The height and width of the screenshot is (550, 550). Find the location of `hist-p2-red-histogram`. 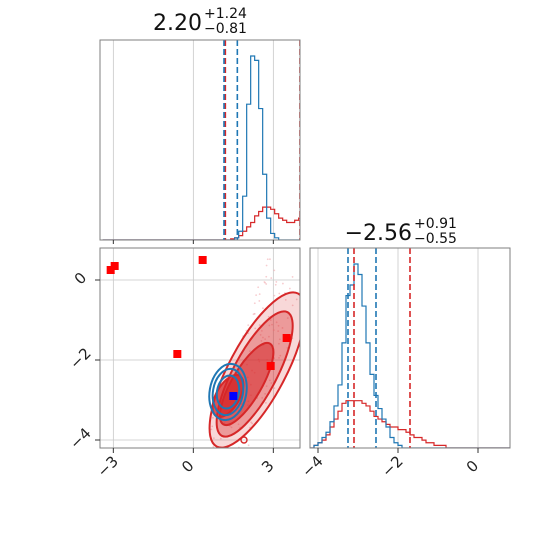

hist-p2-red-histogram is located at coordinates (410, 424).